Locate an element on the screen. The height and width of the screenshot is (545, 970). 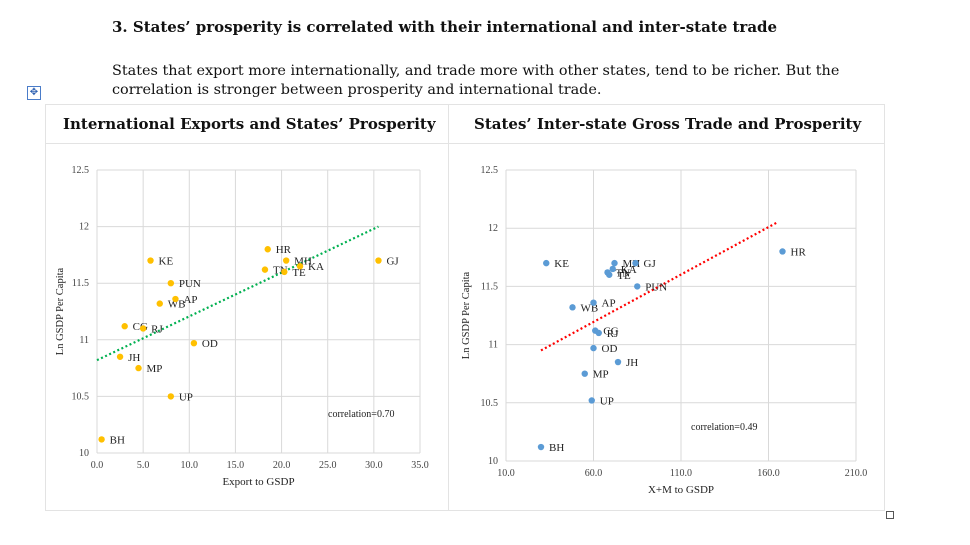
x-tick-label: 15.0 is located at coordinates (236, 465).